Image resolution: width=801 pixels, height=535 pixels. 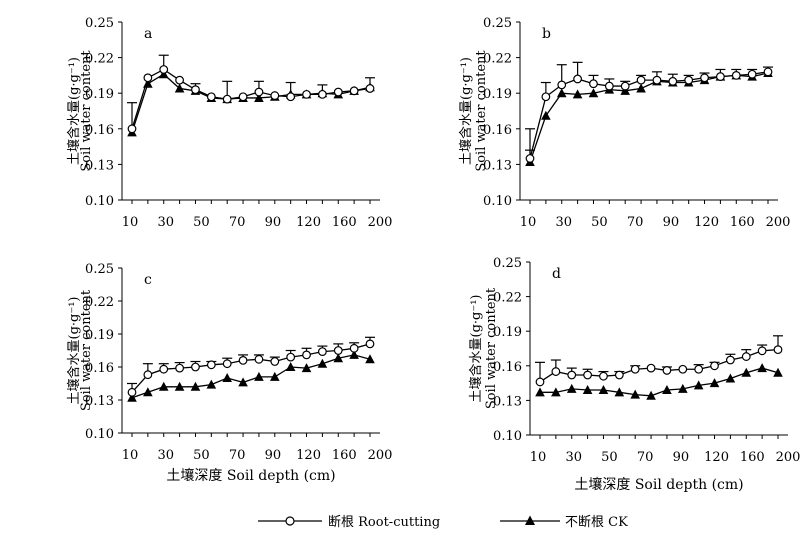 What do you see at coordinates (384, 522) in the screenshot?
I see `legend-label-root-cutting: 断根 Root-cutting` at bounding box center [384, 522].